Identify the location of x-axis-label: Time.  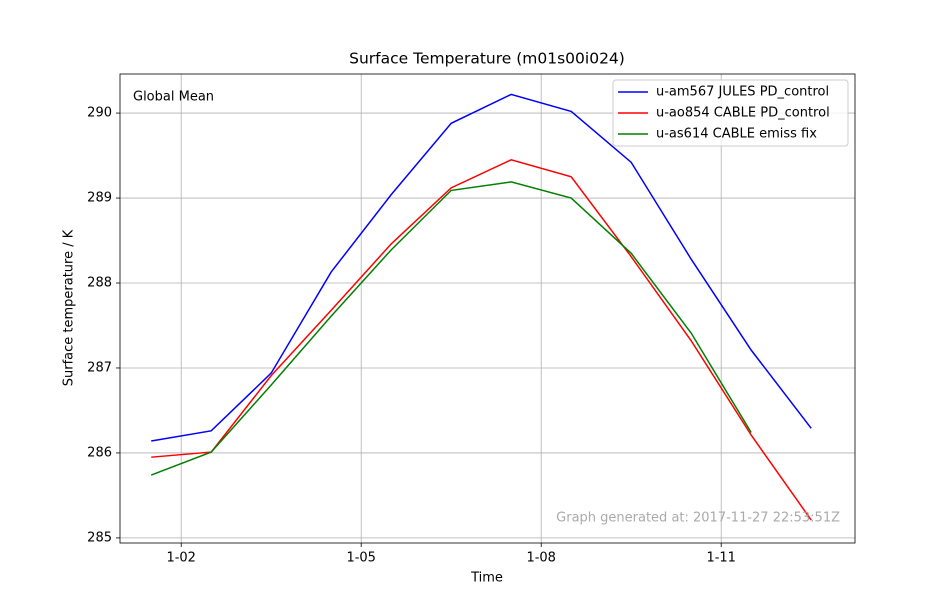
(486, 578).